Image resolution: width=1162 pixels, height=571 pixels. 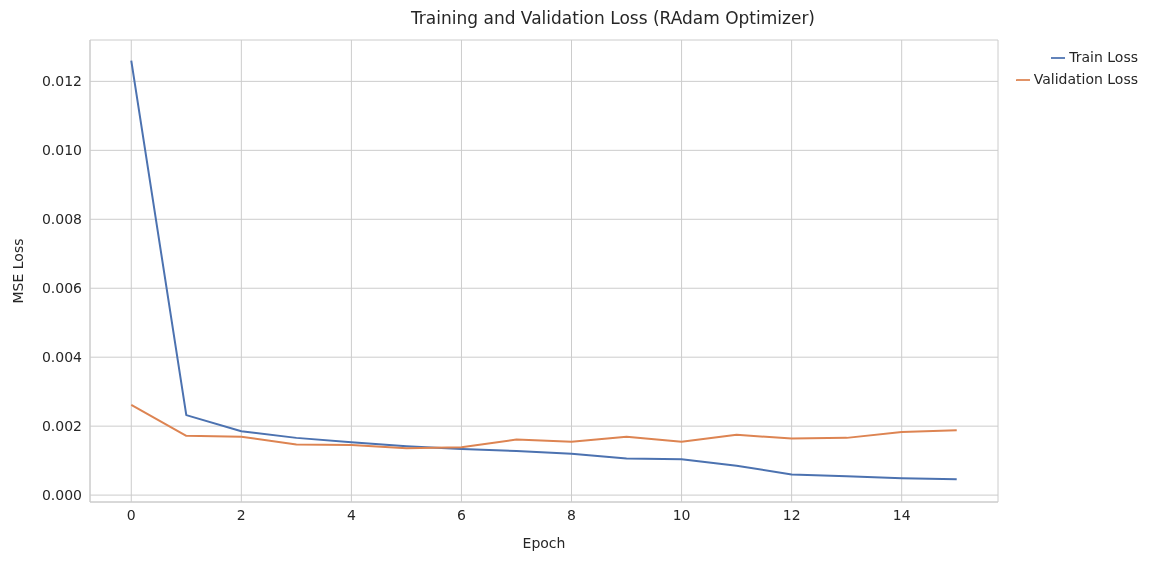 What do you see at coordinates (461, 514) in the screenshot?
I see `x-tick-label: 6` at bounding box center [461, 514].